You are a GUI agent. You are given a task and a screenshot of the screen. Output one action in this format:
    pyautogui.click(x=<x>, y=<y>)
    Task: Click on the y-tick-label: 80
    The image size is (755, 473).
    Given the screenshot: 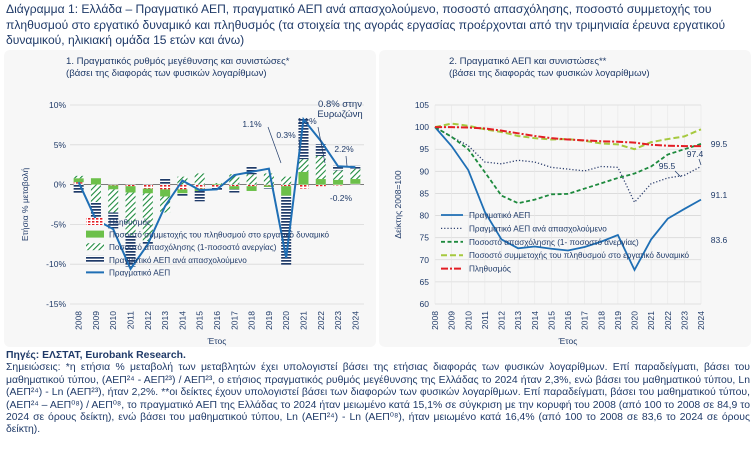 What is the action you would take?
    pyautogui.click(x=425, y=216)
    